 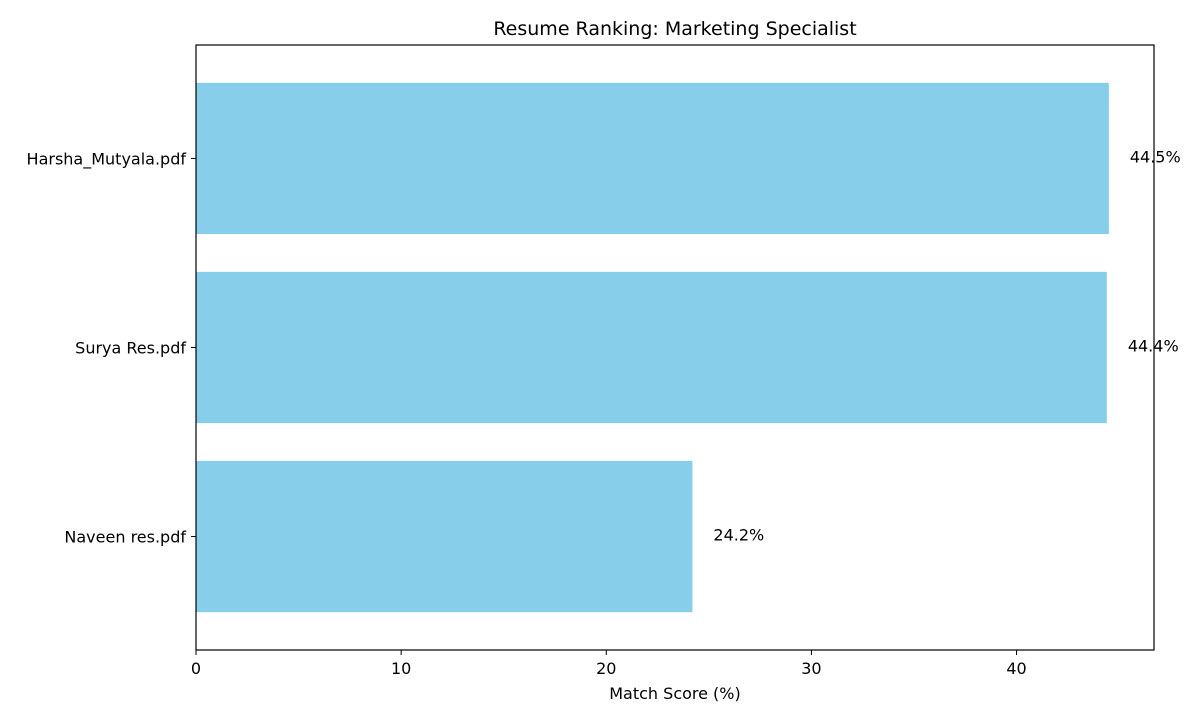 I want to click on data-label: 24.2%, so click(x=738, y=535).